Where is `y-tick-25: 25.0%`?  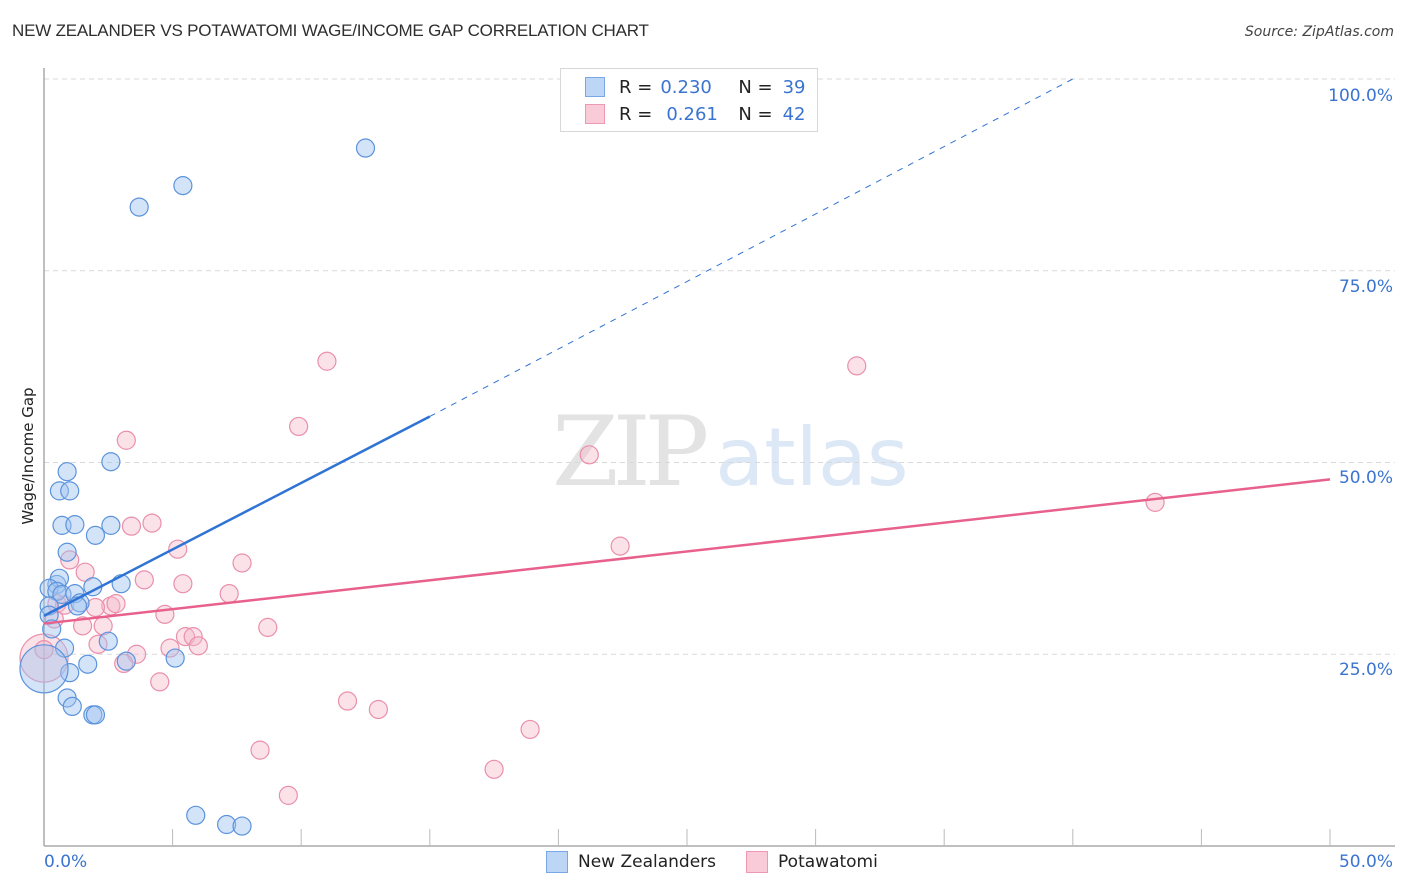
y-tick-25: 25.0% is located at coordinates (1365, 670).